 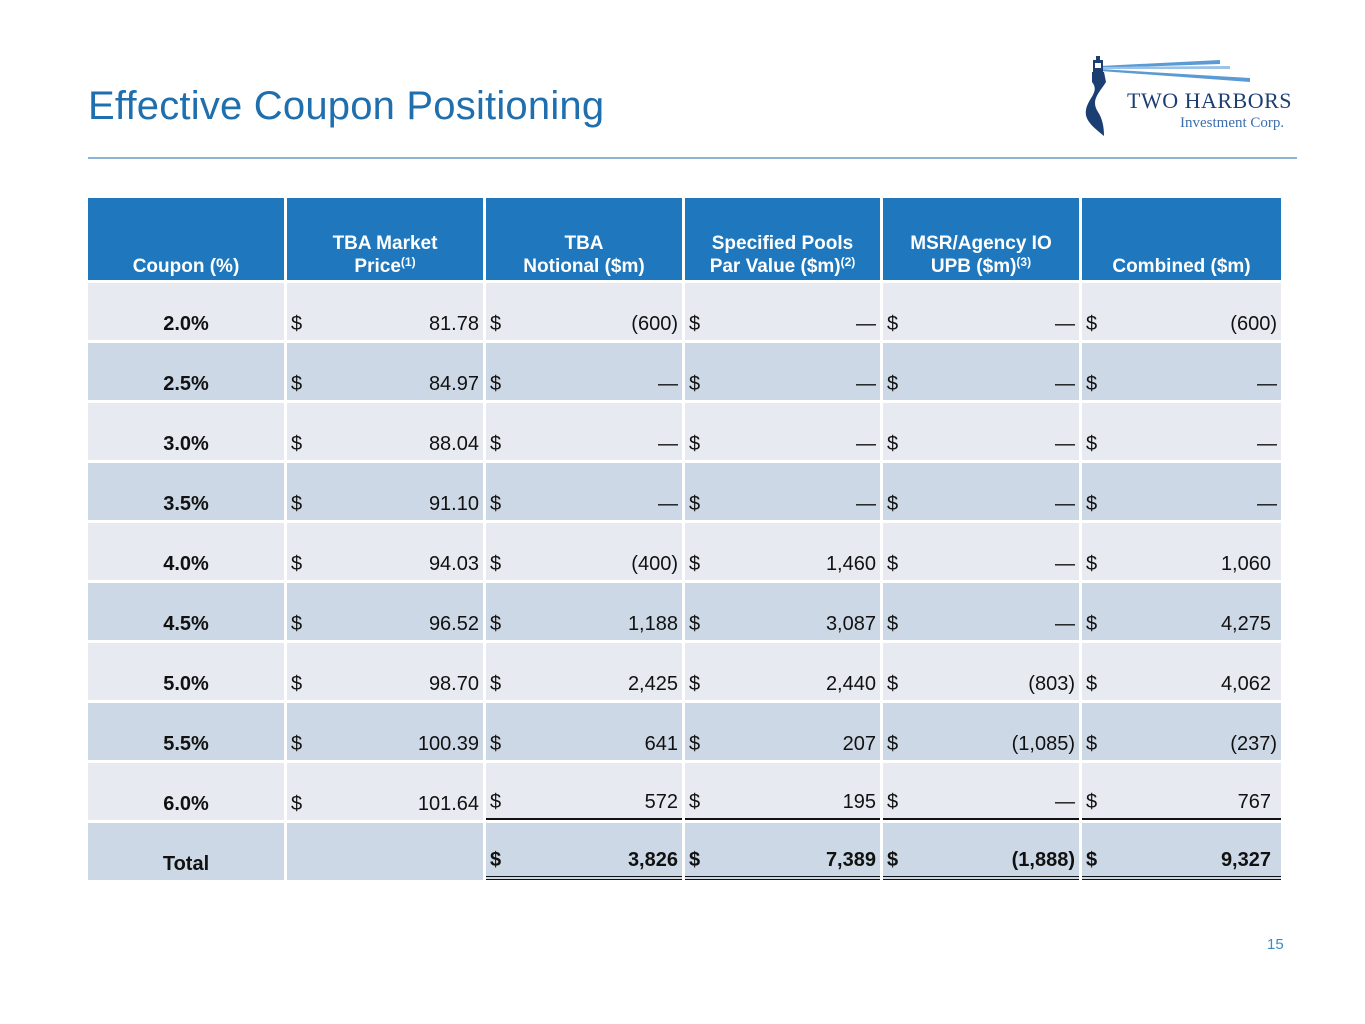 What do you see at coordinates (684, 791) in the screenshot?
I see `table-row: 6.0% $101.64 $572 $195 $ — $767` at bounding box center [684, 791].